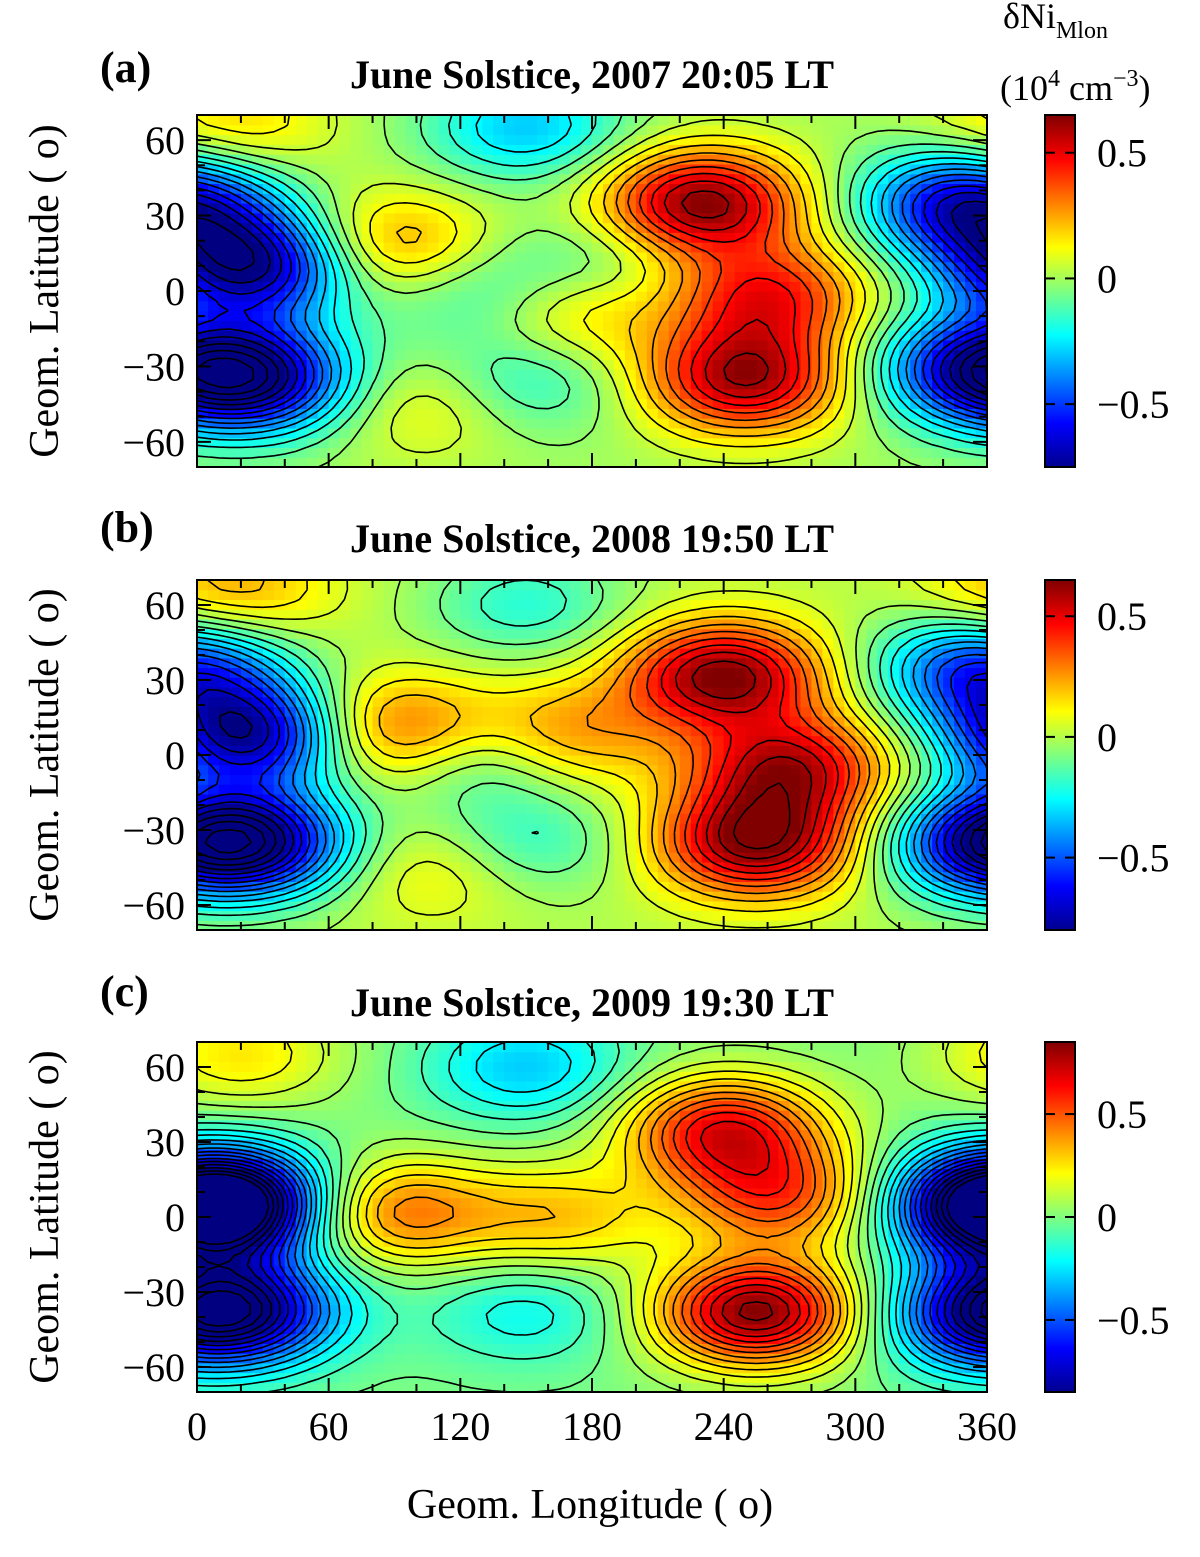 This screenshot has width=1200, height=1557. I want to click on y-axis-title: Geom. Latitude ( o), so click(45, 291).